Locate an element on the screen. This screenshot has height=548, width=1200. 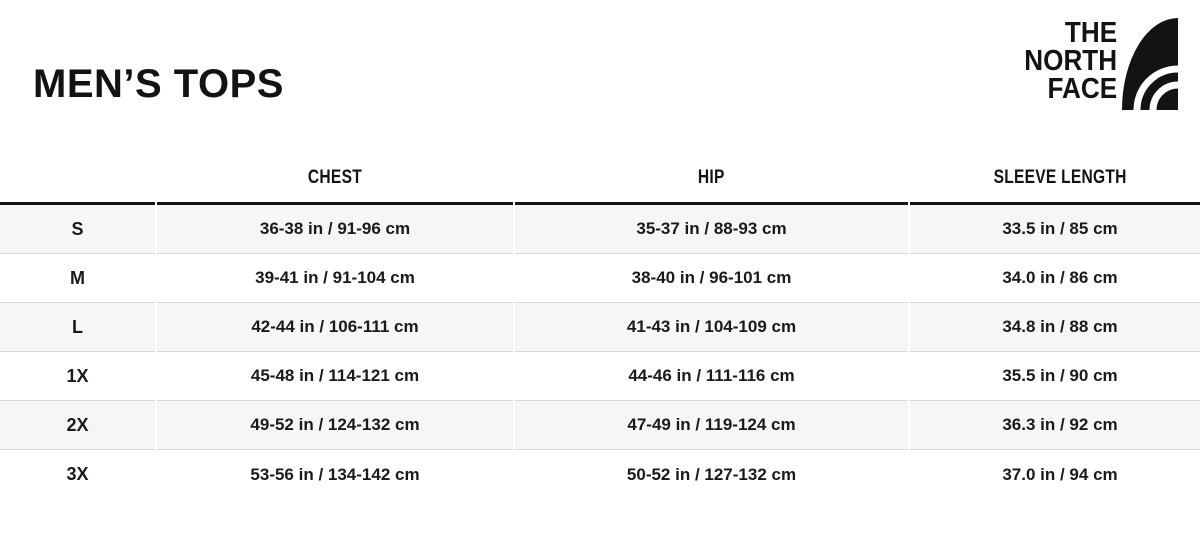
chest-cell: 36-38 in / 91-96 cm is located at coordinates (335, 229).